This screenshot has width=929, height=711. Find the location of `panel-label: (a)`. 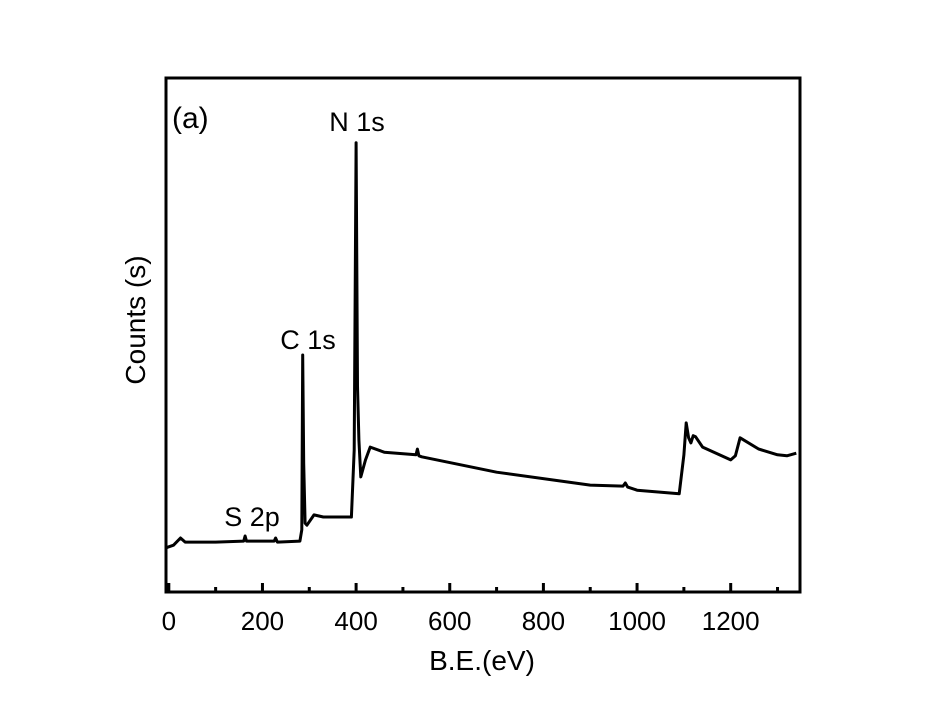

panel-label: (a) is located at coordinates (190, 118).